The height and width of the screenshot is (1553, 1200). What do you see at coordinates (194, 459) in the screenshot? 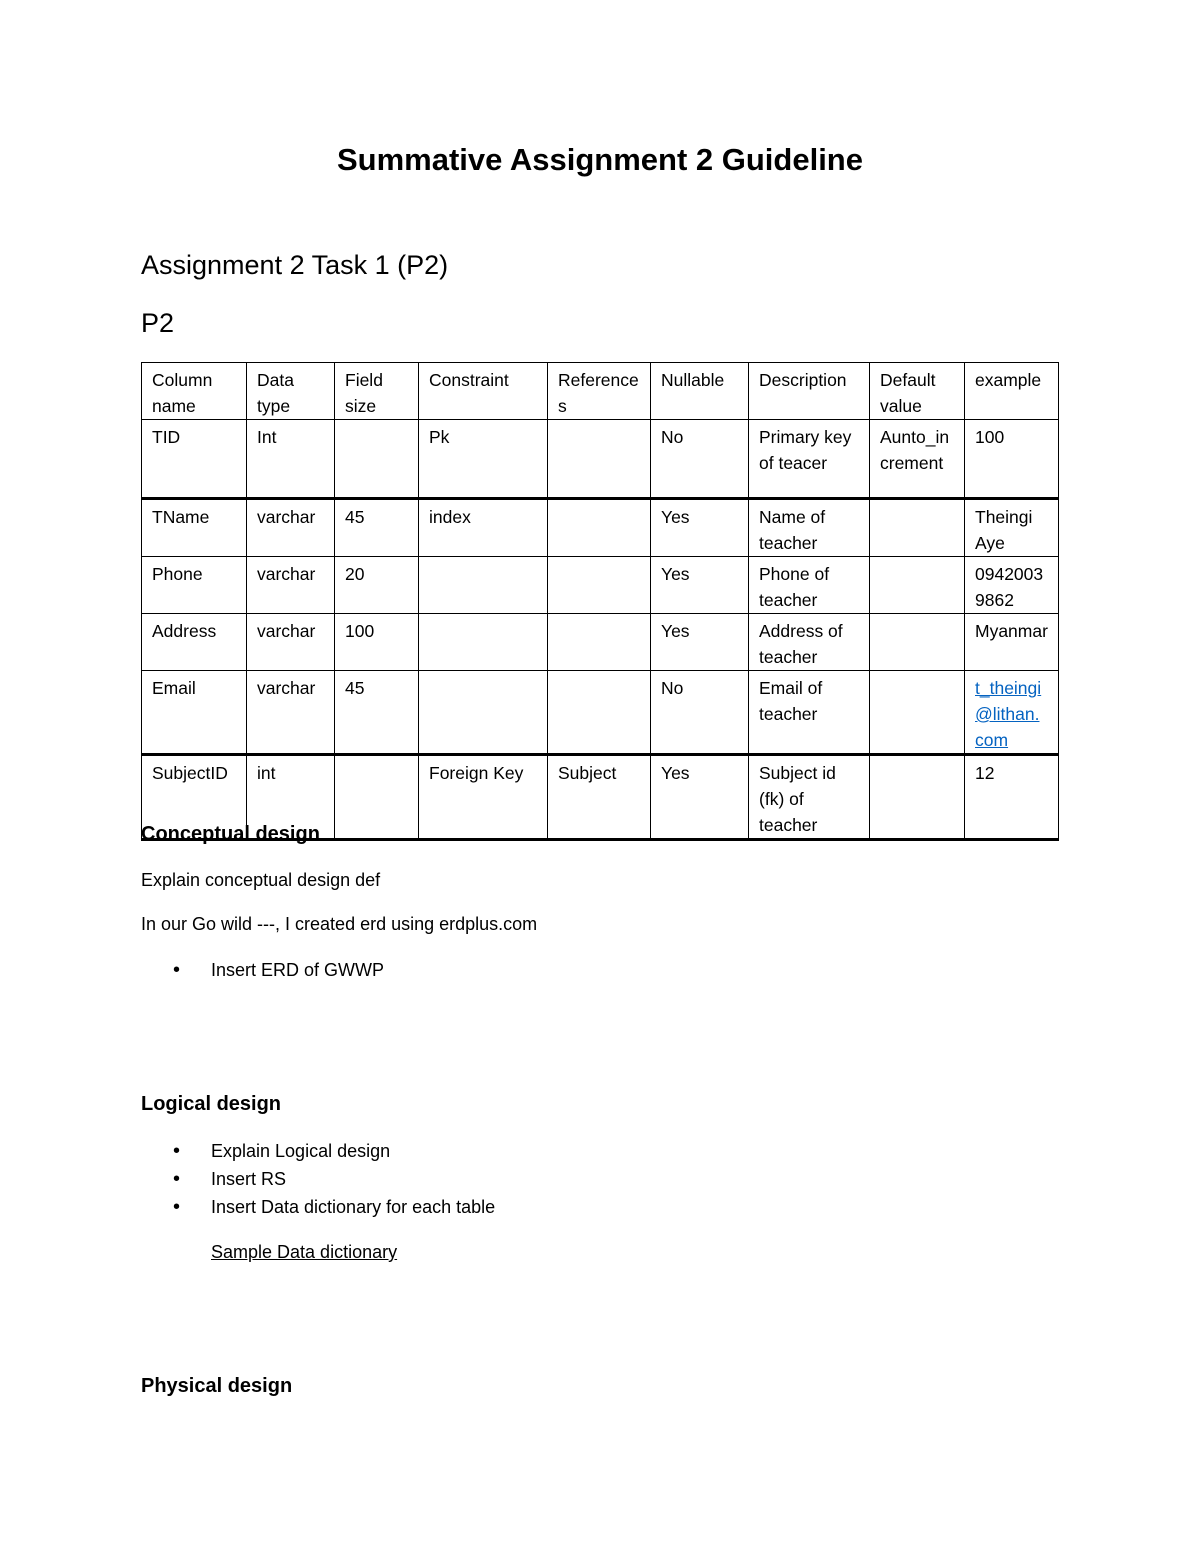
I see `table-cell: TID` at bounding box center [194, 459].